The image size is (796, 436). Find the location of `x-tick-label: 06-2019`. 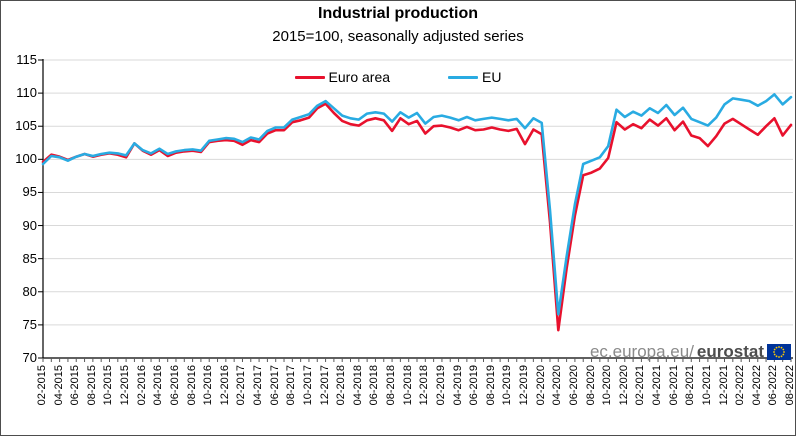

x-tick-label: 06-2019 is located at coordinates (474, 385).